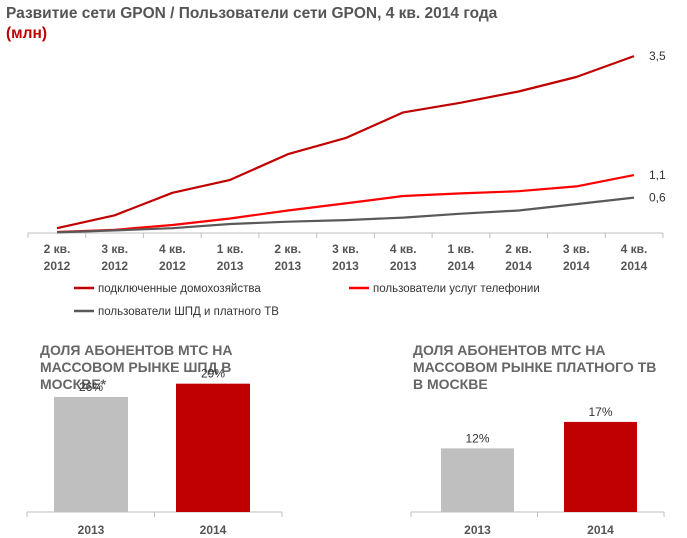 The width and height of the screenshot is (687, 538). Describe the element at coordinates (179, 289) in the screenshot. I see `legend-label: подключенные домохозяйства` at that location.